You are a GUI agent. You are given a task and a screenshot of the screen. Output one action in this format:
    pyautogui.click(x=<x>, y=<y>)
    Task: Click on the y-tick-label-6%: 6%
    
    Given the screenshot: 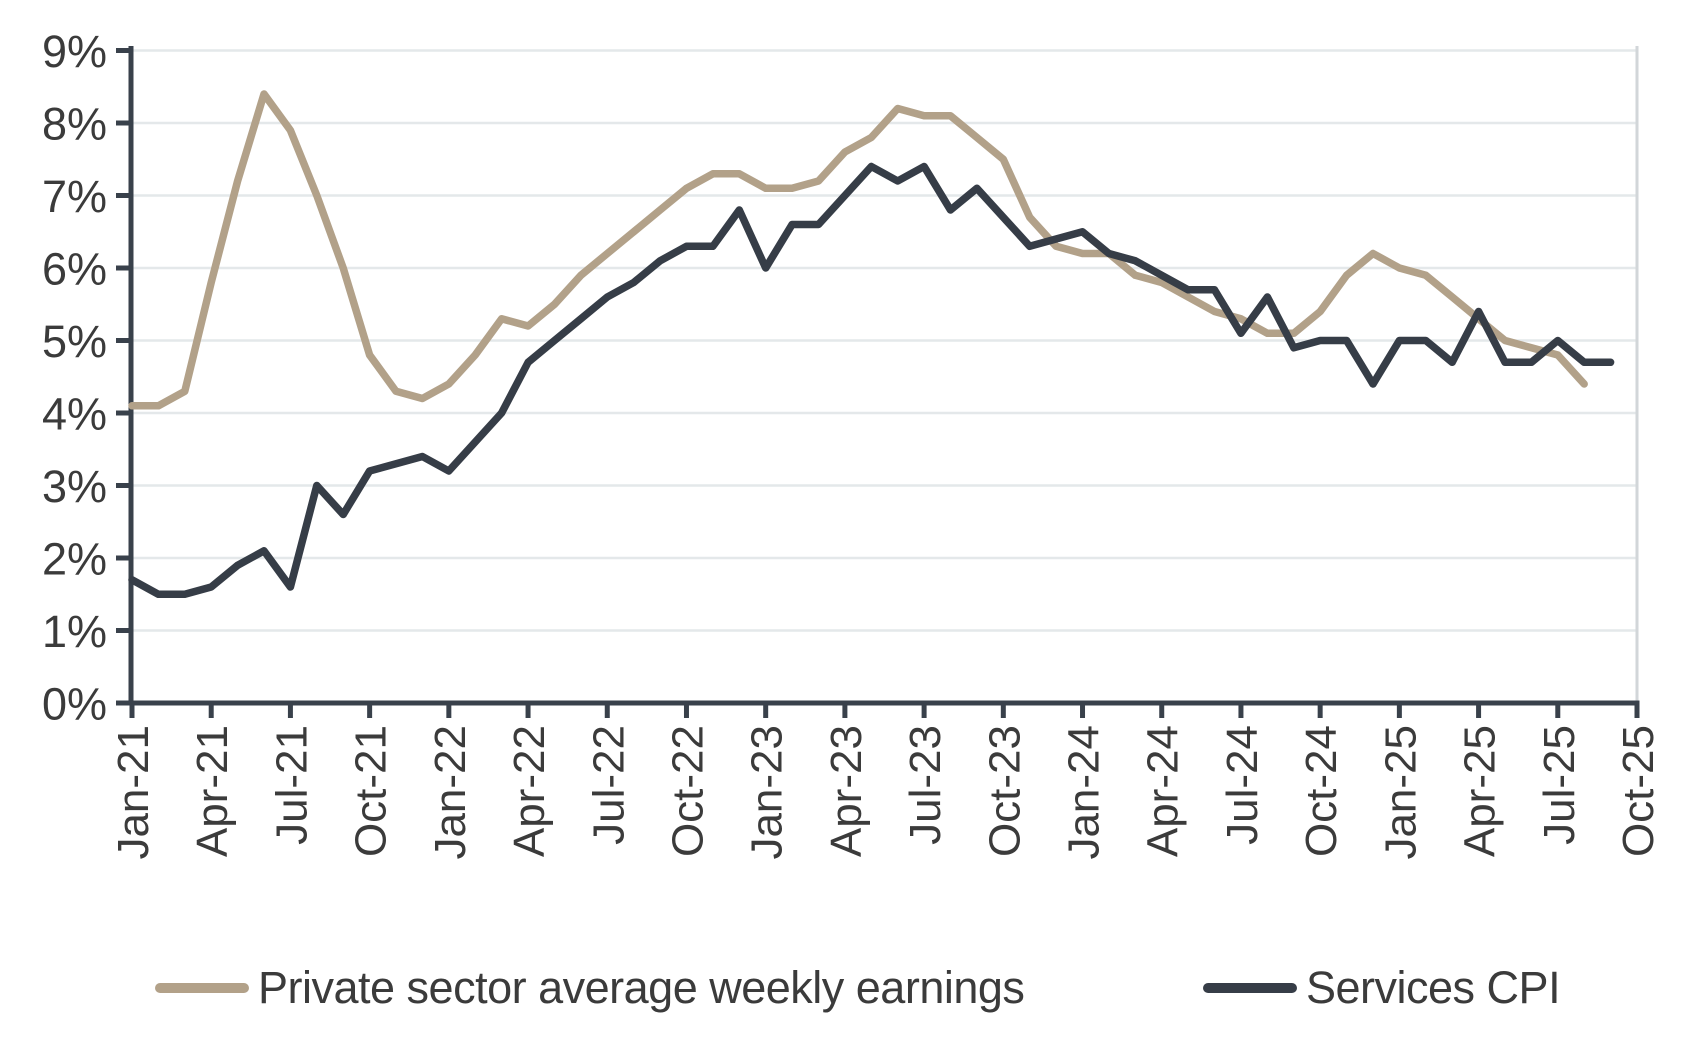 What is the action you would take?
    pyautogui.click(x=74, y=269)
    